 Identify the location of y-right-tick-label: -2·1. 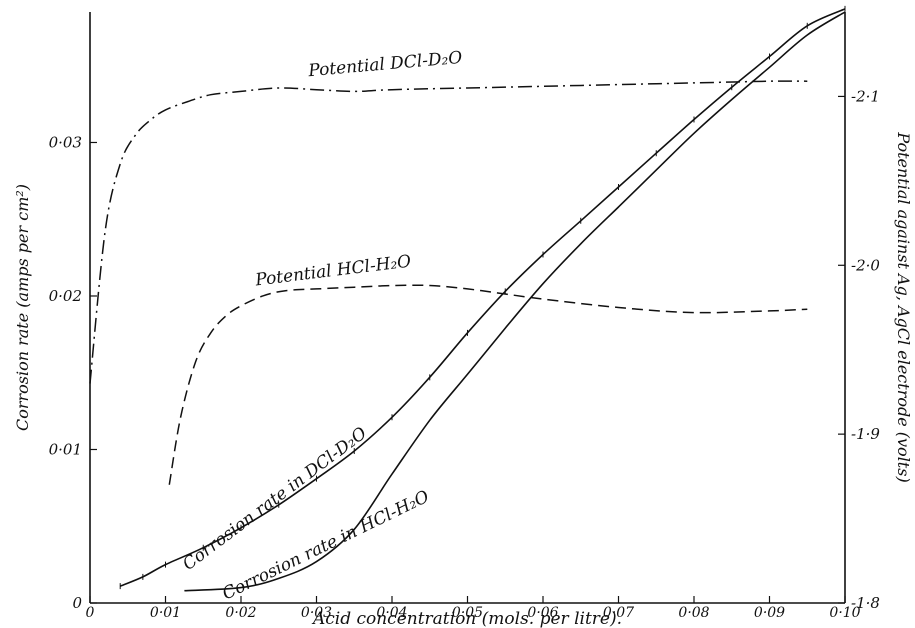
(865, 96).